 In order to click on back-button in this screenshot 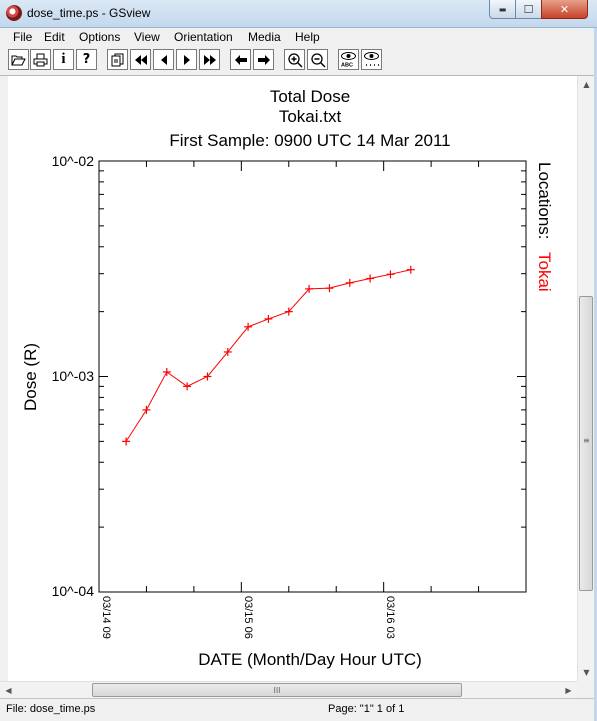, I will do `click(240, 59)`.